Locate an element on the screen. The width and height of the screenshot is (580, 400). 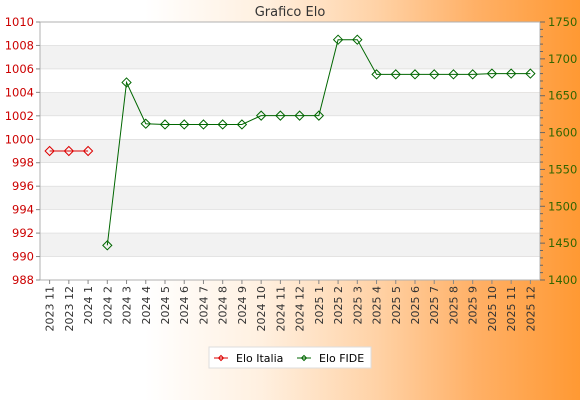
legend-box is located at coordinates (290, 357).